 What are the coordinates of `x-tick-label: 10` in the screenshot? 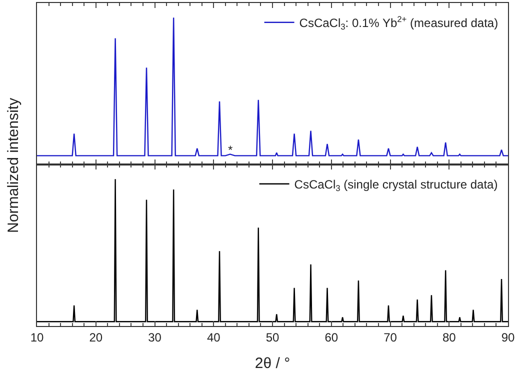 It's located at (37, 337).